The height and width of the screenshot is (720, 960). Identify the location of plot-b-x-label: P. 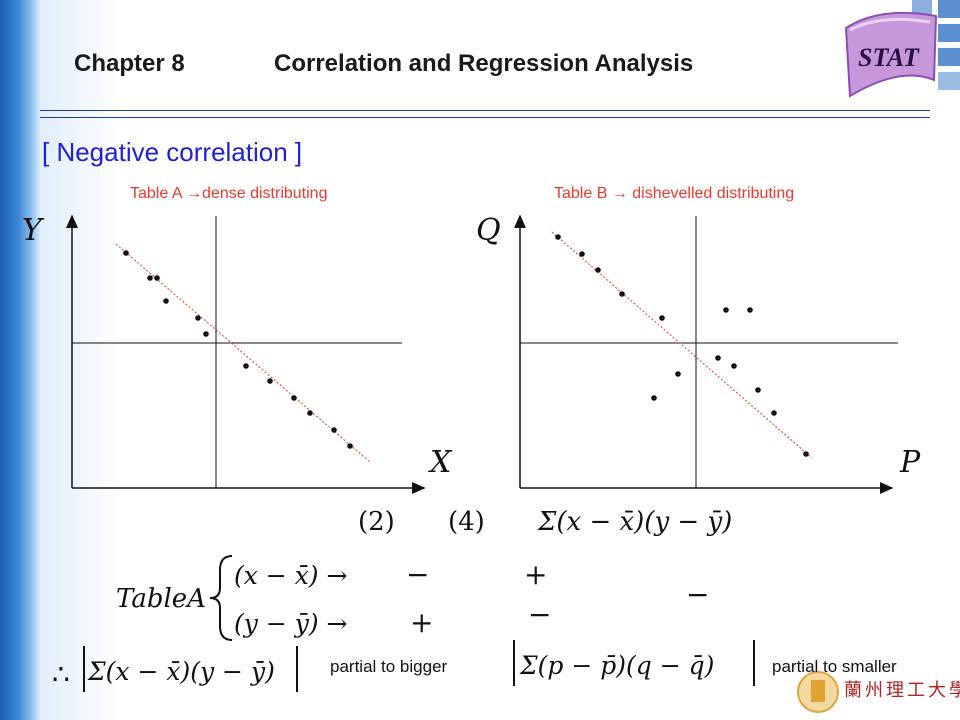
(910, 462).